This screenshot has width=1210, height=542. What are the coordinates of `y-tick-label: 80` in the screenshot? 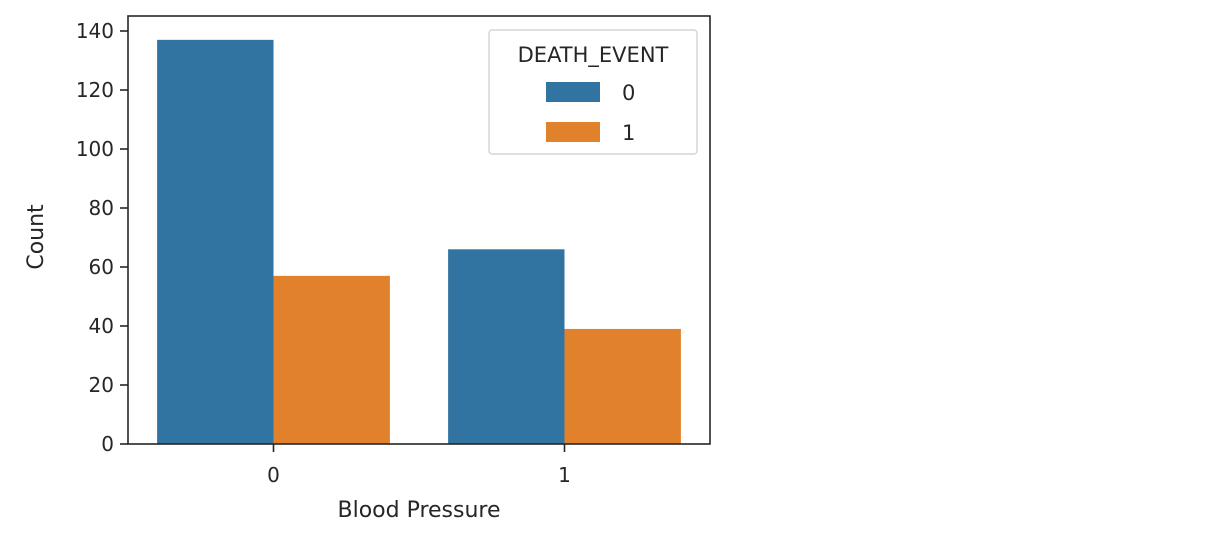 It's located at (101, 208).